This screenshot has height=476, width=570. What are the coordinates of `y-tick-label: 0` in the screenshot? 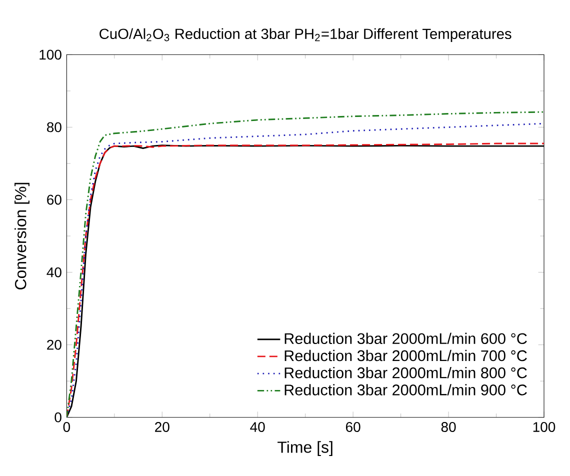 It's located at (58, 417).